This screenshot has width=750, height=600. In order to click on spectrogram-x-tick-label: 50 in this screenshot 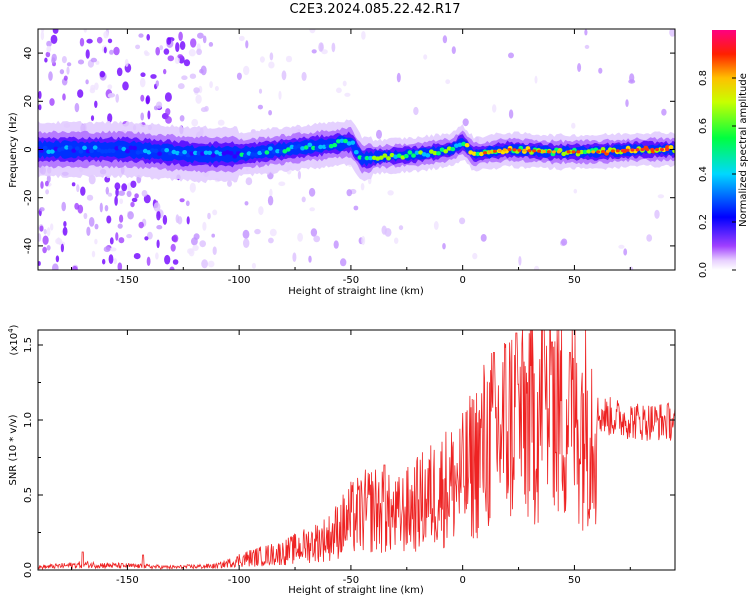, I will do `click(574, 280)`.